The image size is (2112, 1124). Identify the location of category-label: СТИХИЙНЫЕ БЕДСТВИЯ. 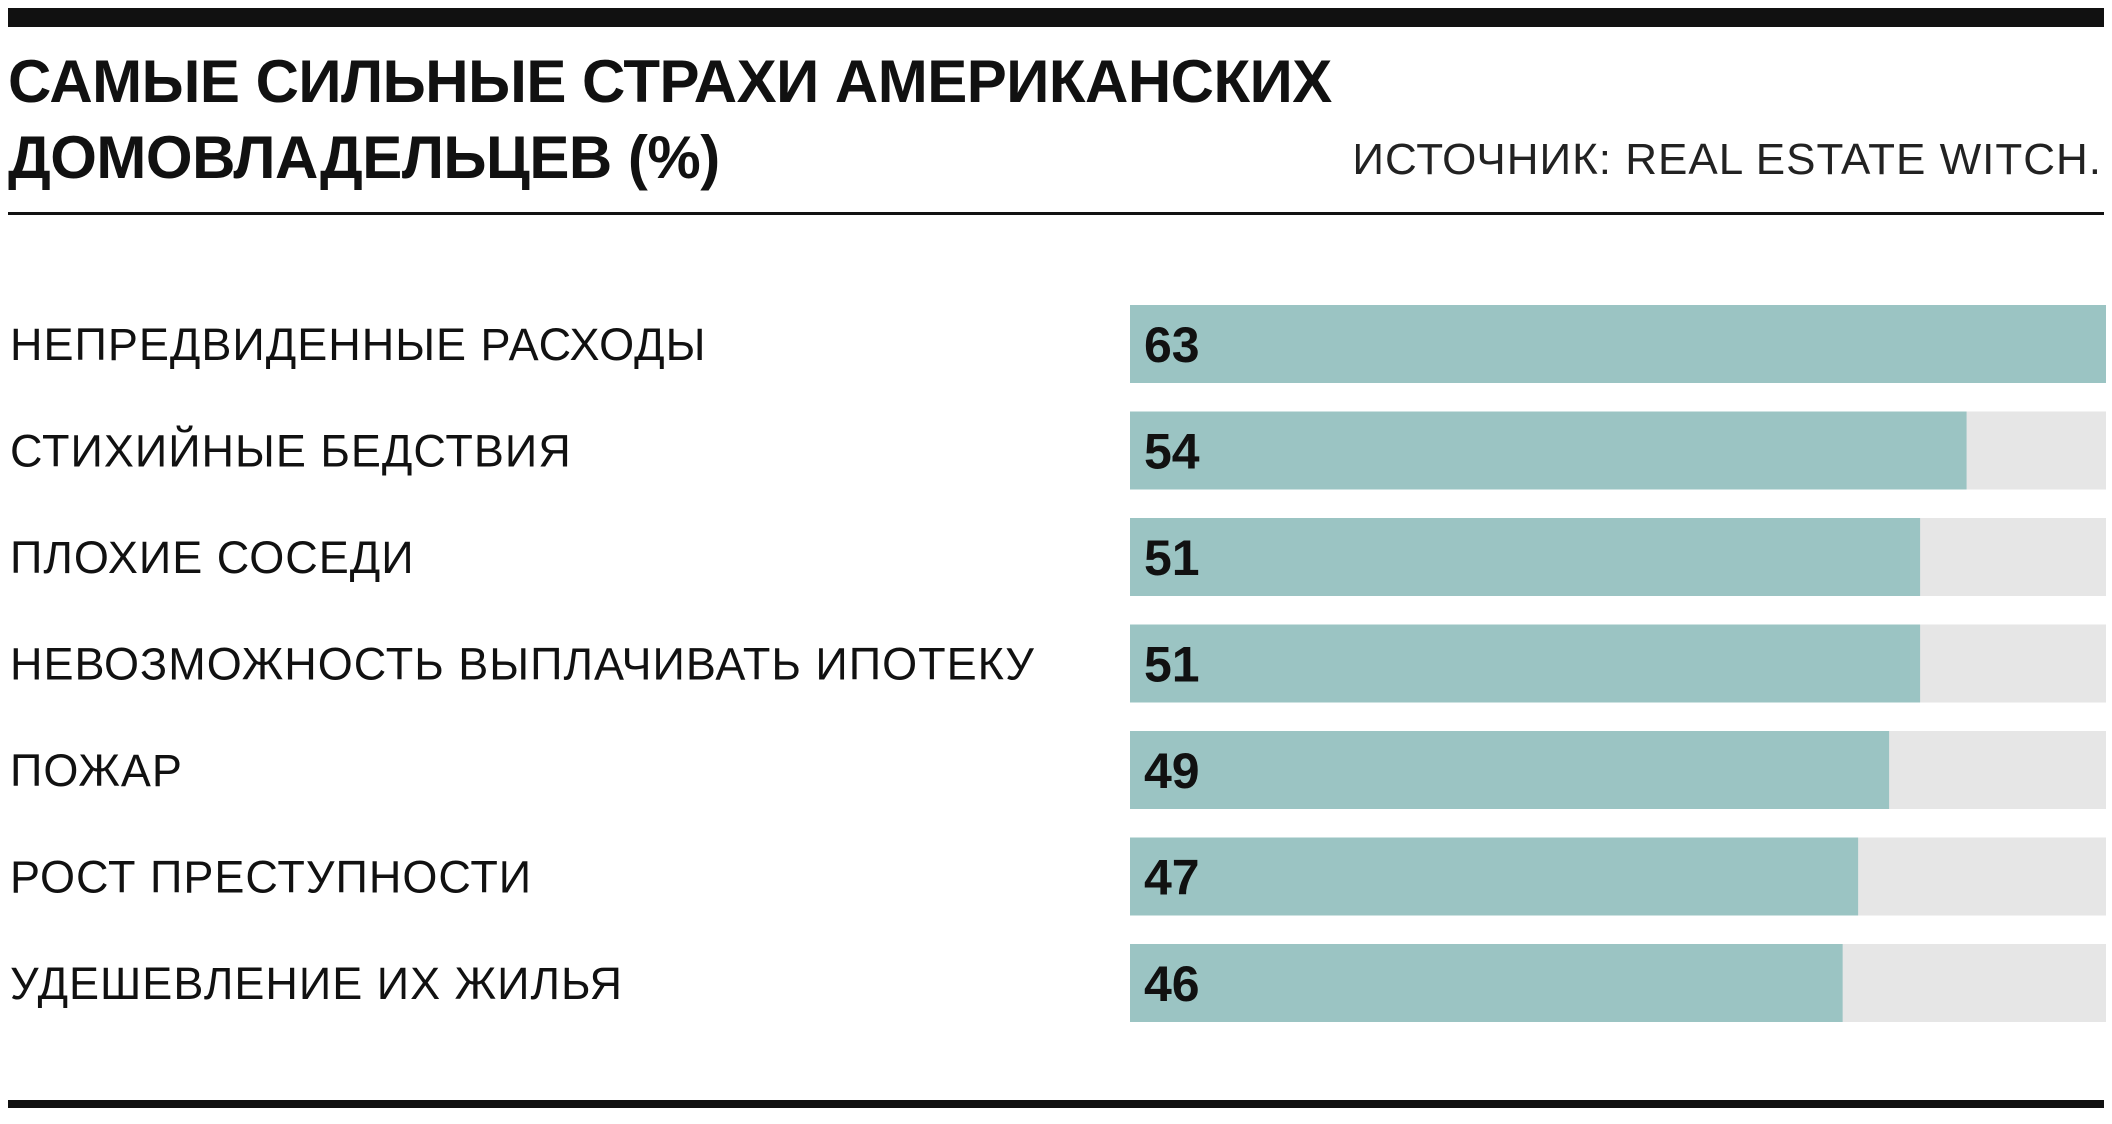
(291, 451).